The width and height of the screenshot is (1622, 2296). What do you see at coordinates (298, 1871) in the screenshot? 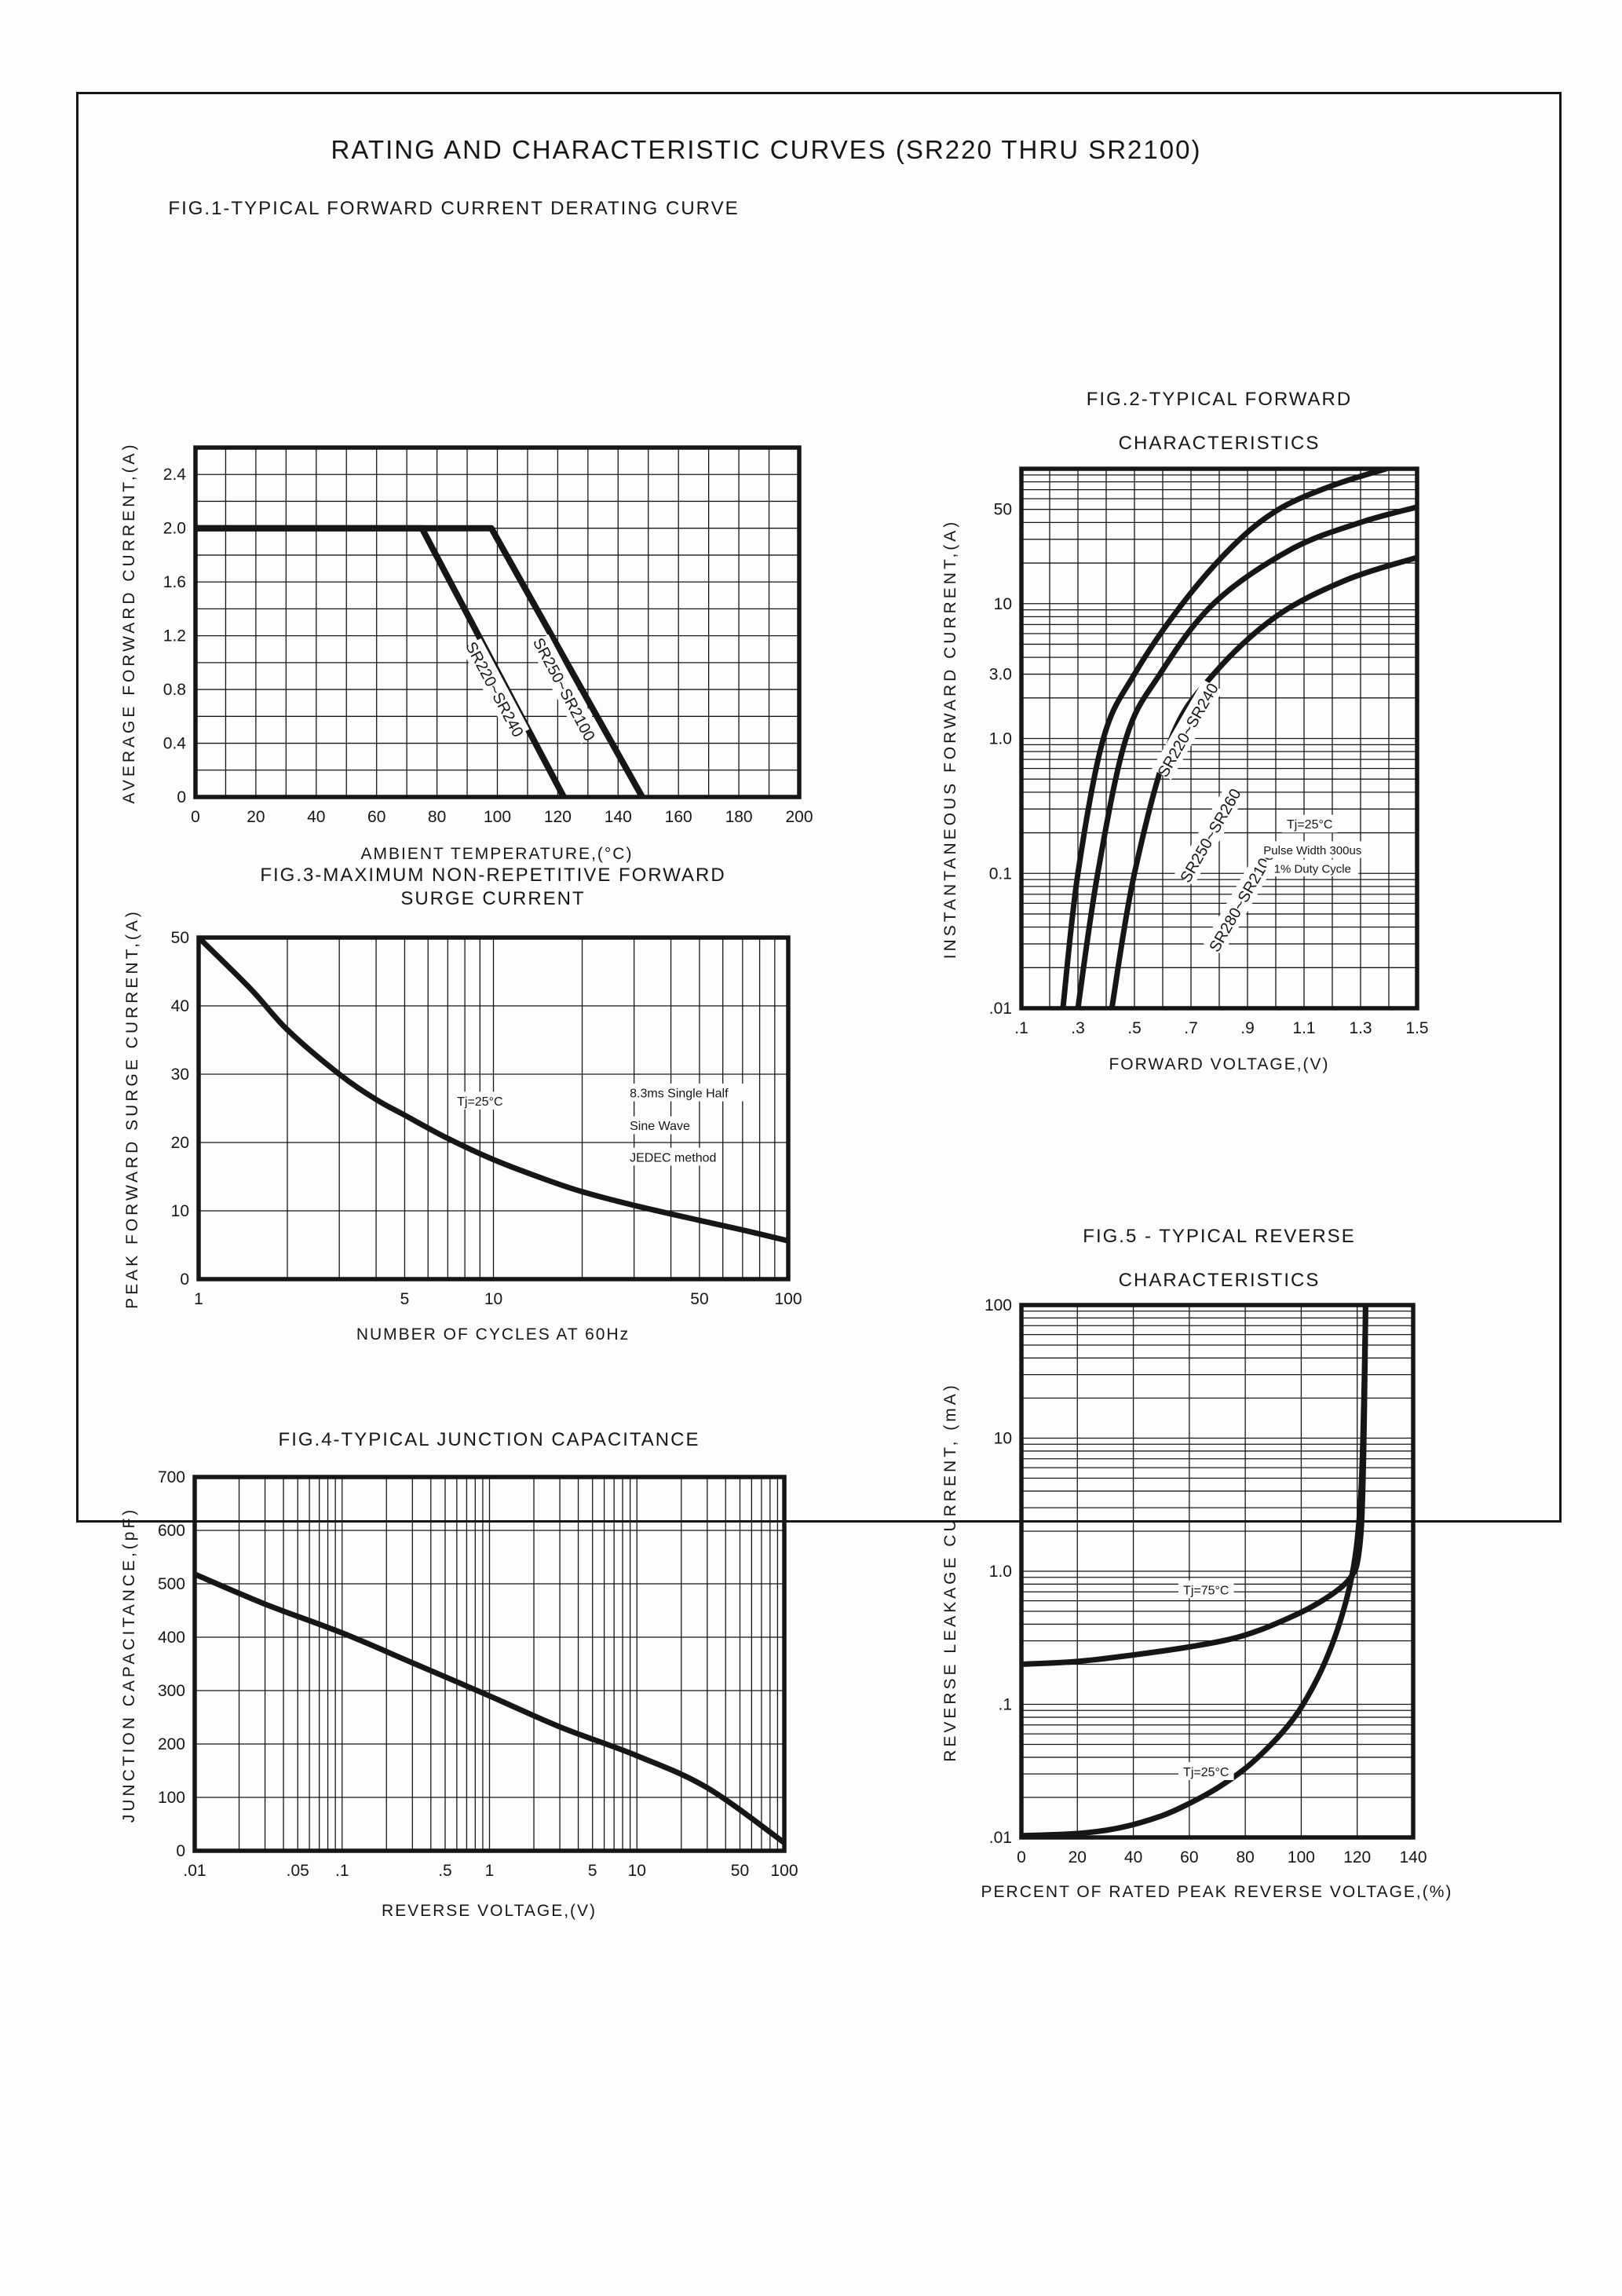
I see `x-tick-label: .05` at bounding box center [298, 1871].